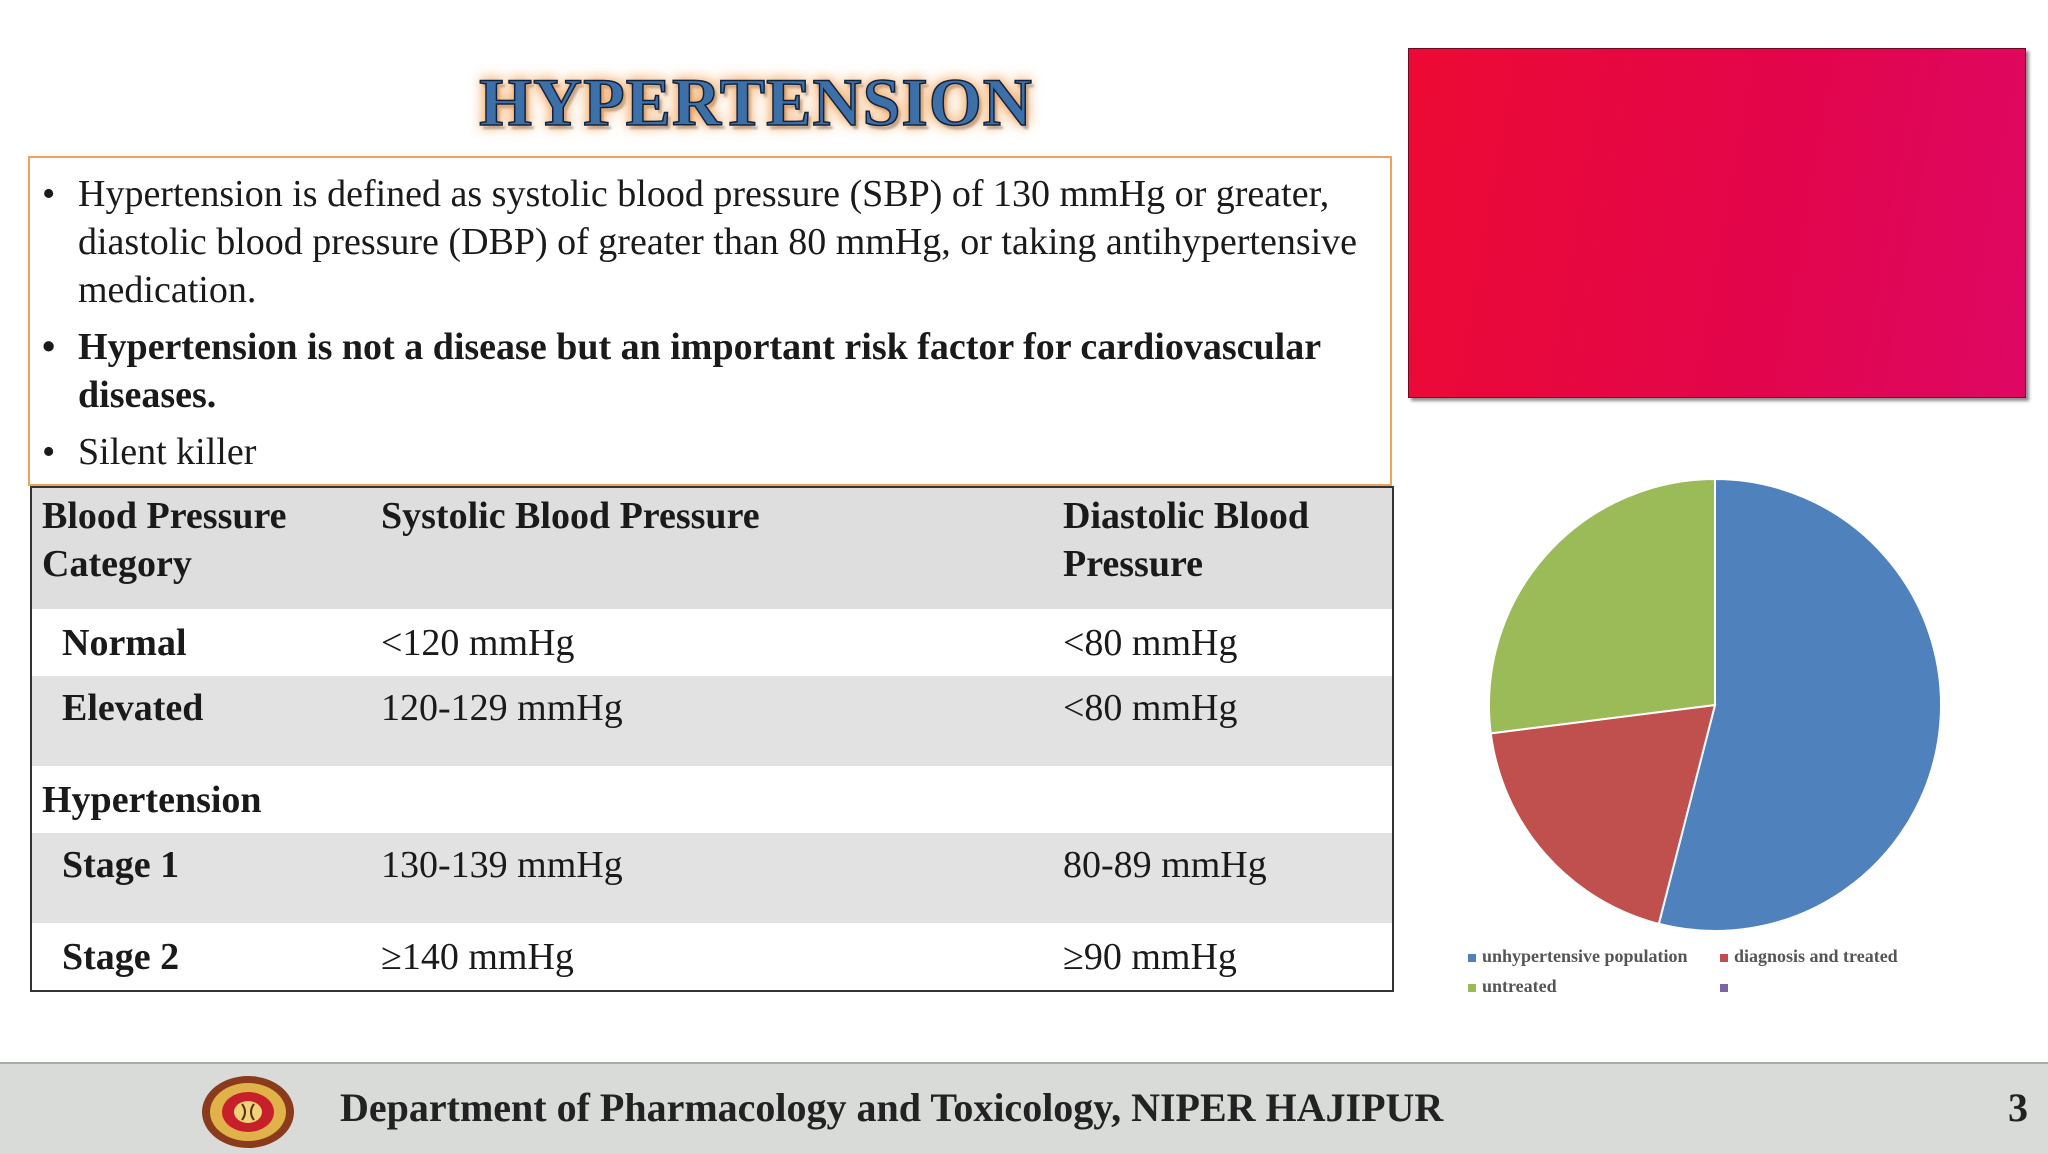 This screenshot has height=1154, width=2048. I want to click on row-diastolic, so click(1223, 799).